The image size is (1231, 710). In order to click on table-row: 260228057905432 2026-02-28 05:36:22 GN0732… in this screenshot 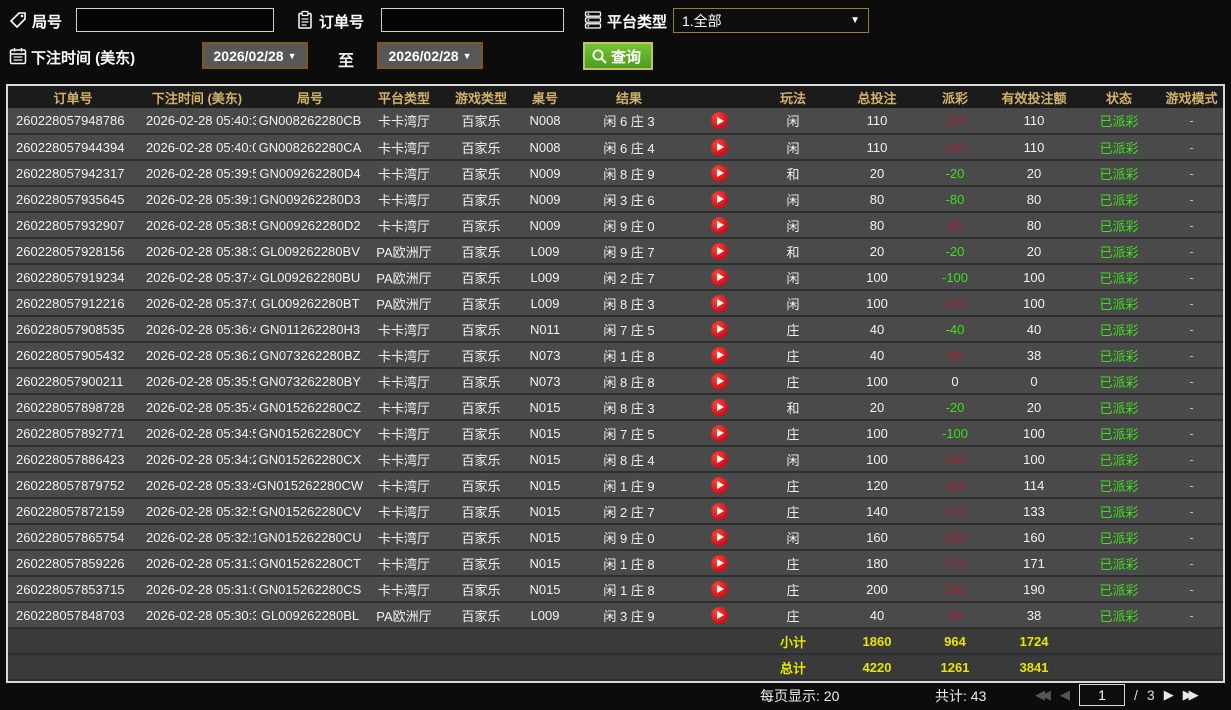, I will do `click(615, 355)`.